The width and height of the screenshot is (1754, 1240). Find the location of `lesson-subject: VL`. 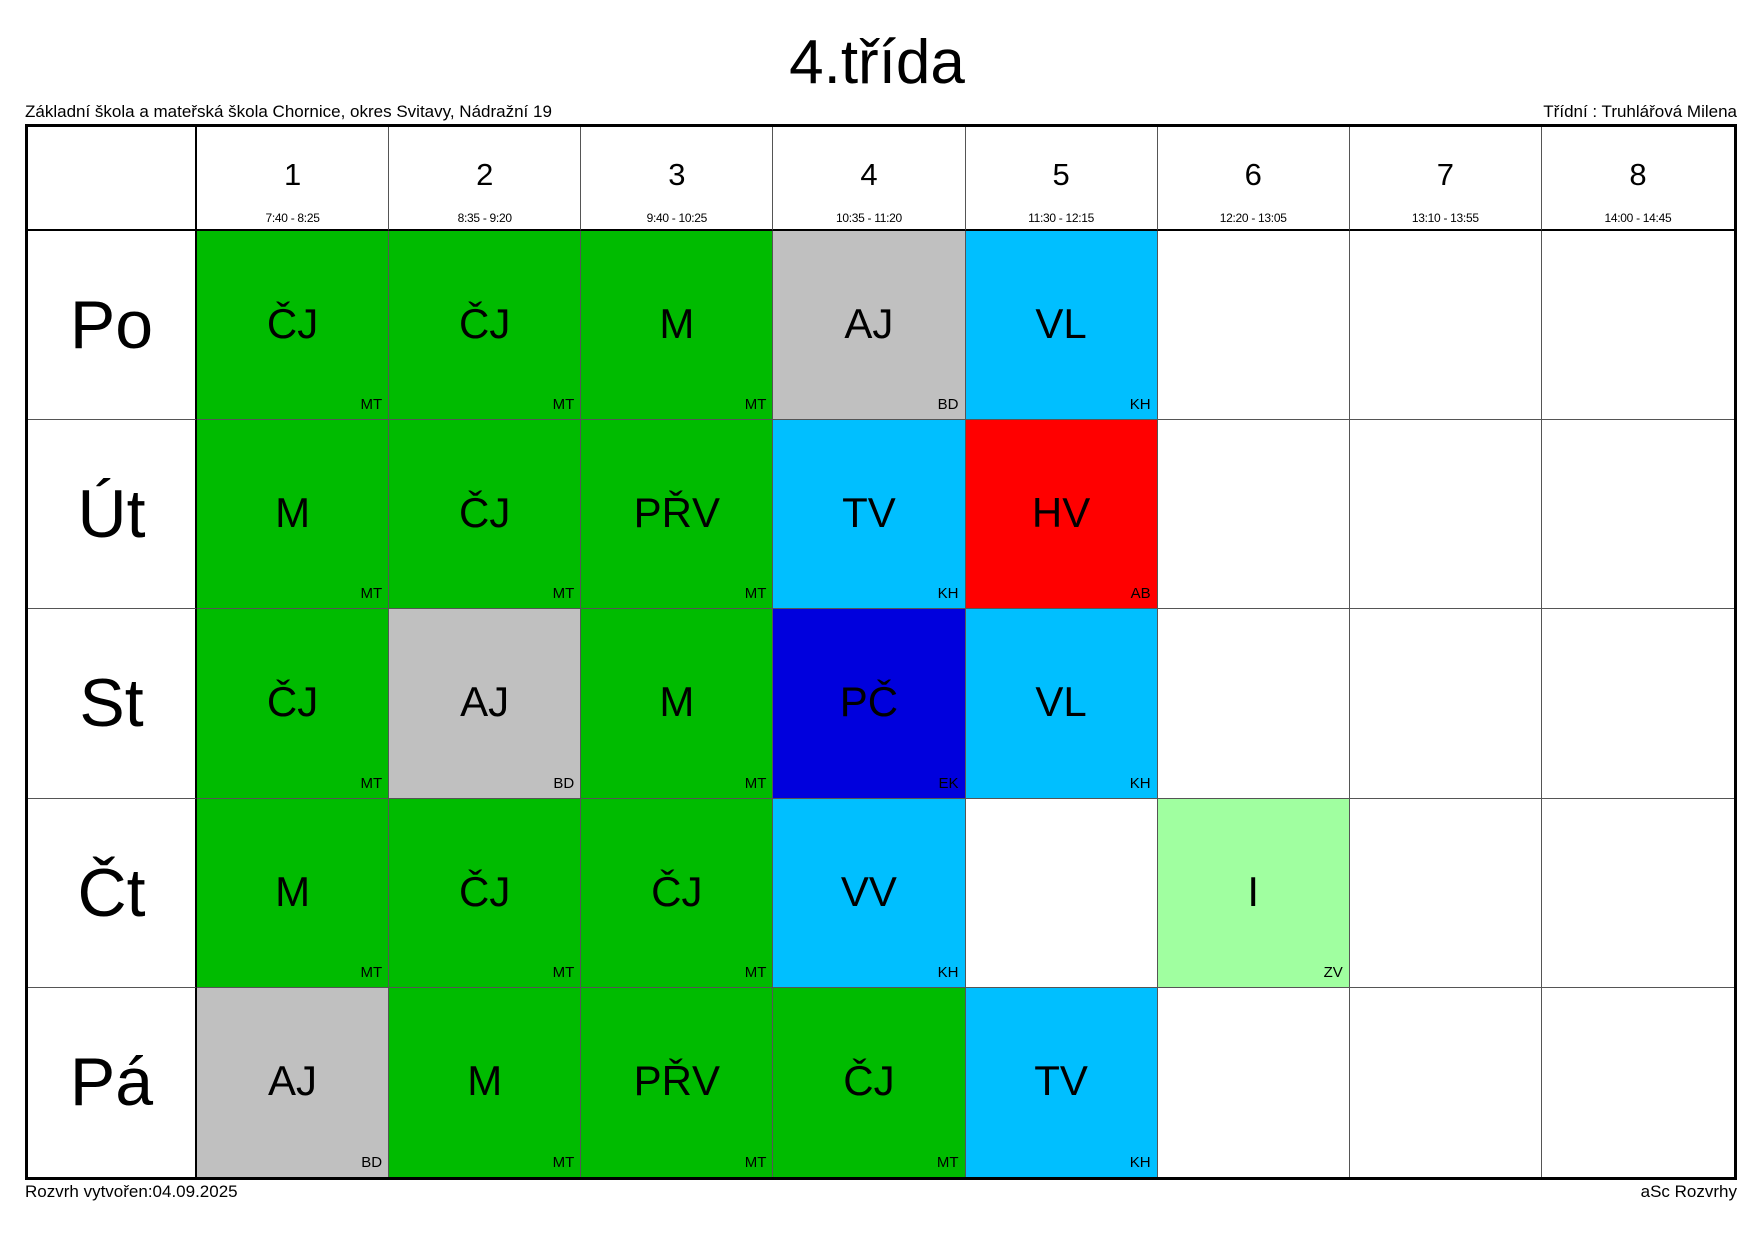

lesson-subject: VL is located at coordinates (1061, 702).